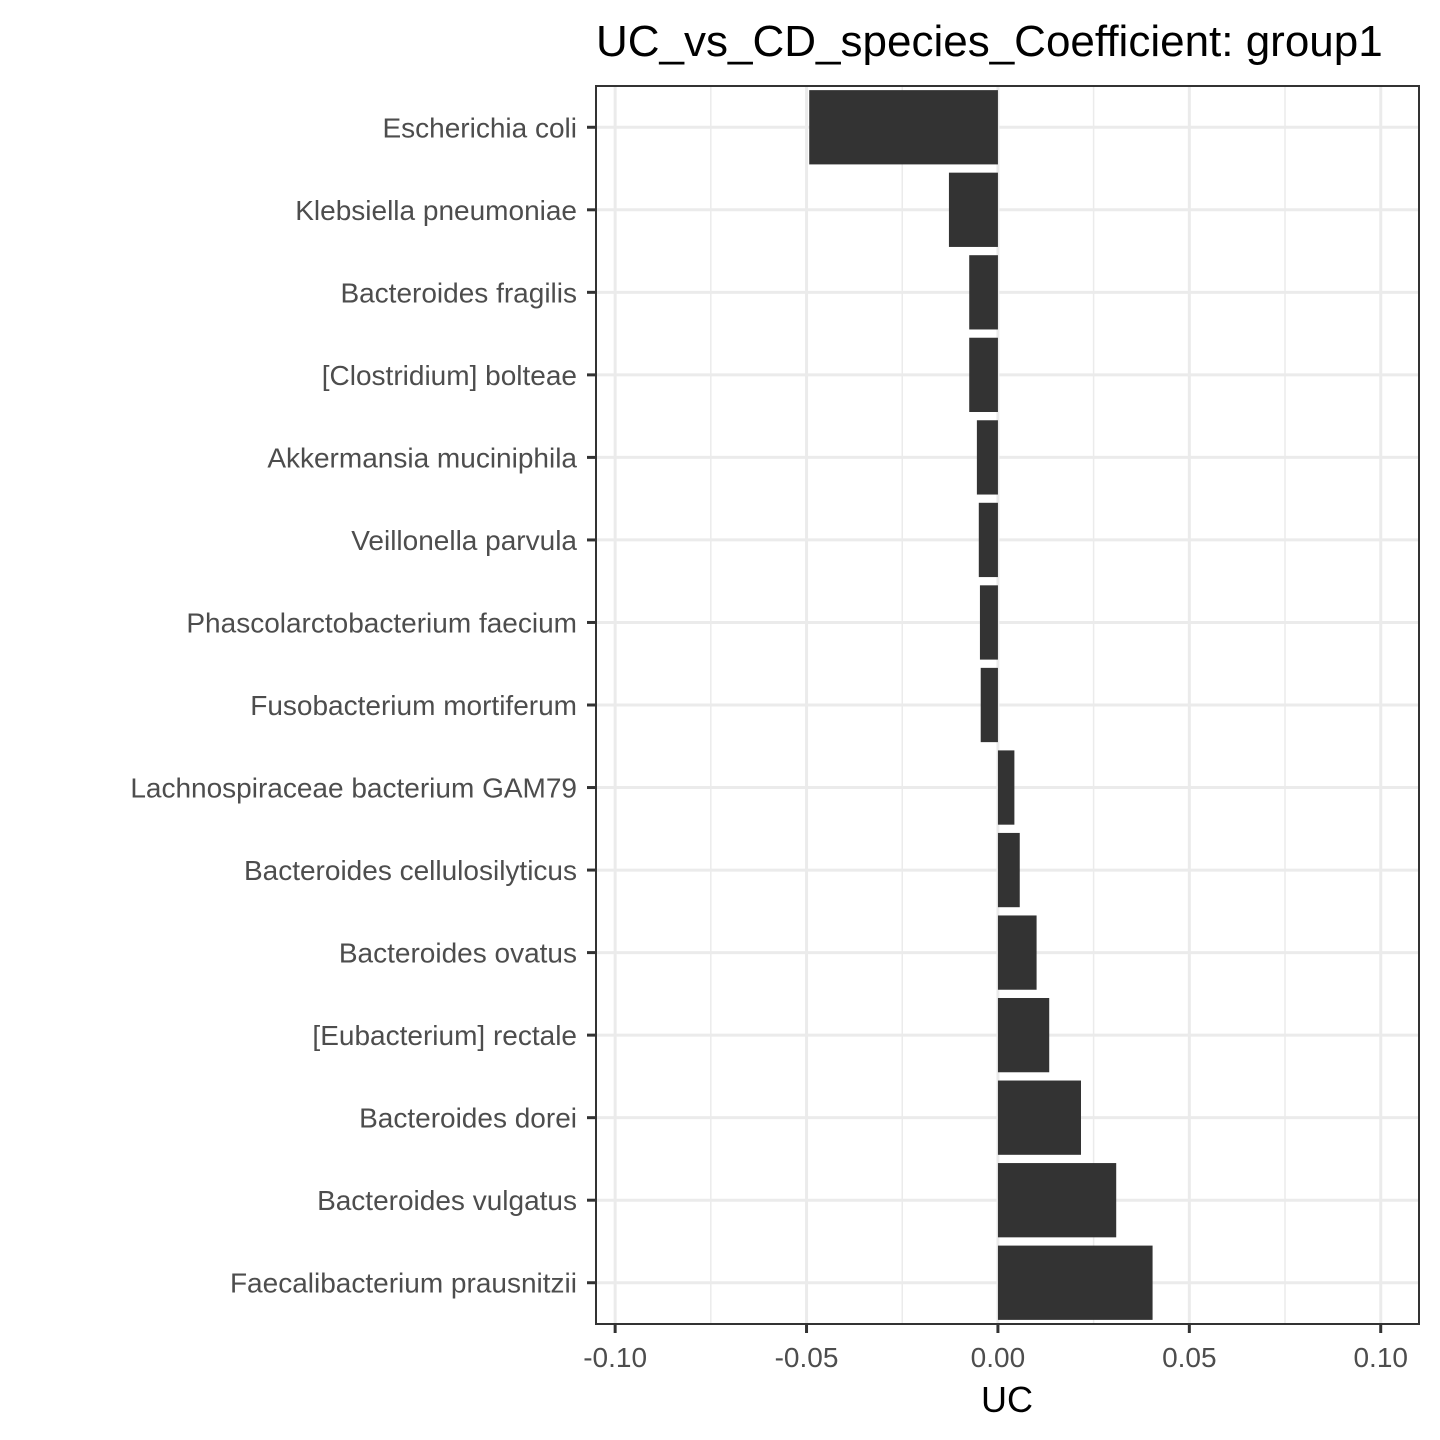 The height and width of the screenshot is (1440, 1440). I want to click on y-tick-label: Bacteroides cellulosilyticus, so click(410, 870).